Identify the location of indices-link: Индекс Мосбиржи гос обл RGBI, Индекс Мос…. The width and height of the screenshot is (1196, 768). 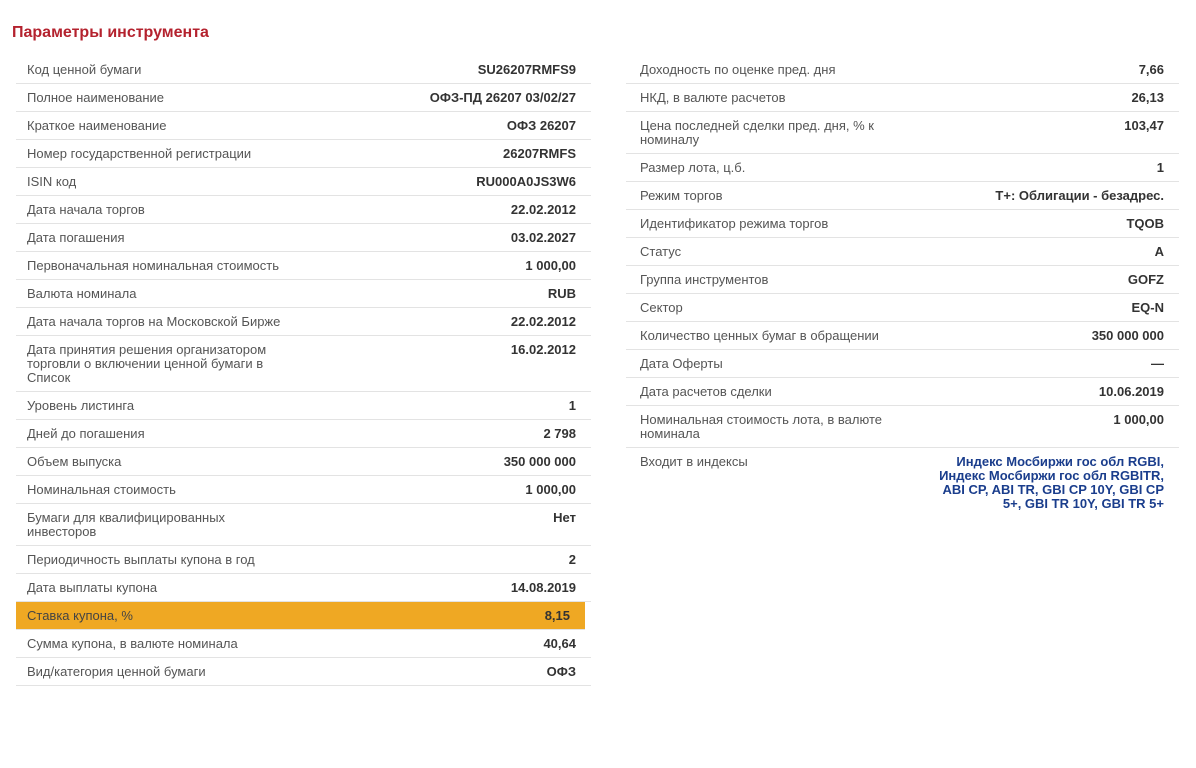
(1051, 482).